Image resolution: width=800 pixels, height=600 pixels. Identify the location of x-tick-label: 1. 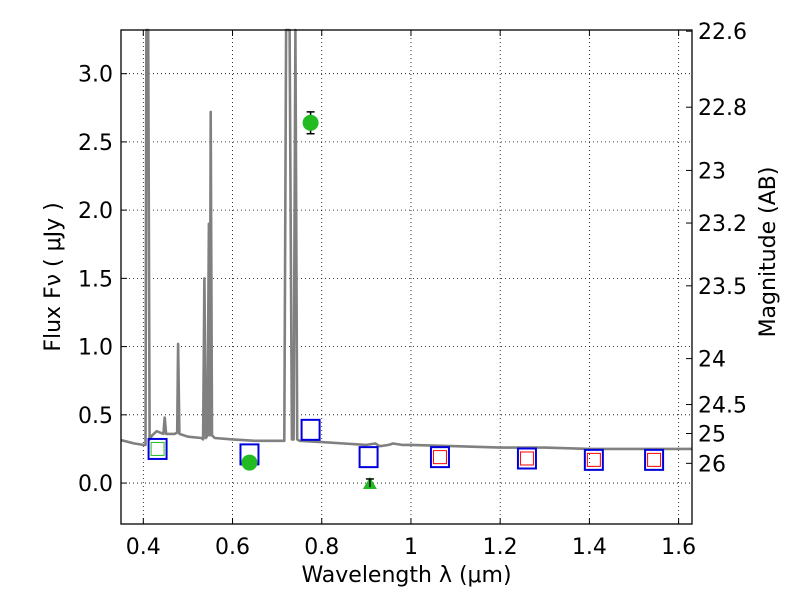
(411, 547).